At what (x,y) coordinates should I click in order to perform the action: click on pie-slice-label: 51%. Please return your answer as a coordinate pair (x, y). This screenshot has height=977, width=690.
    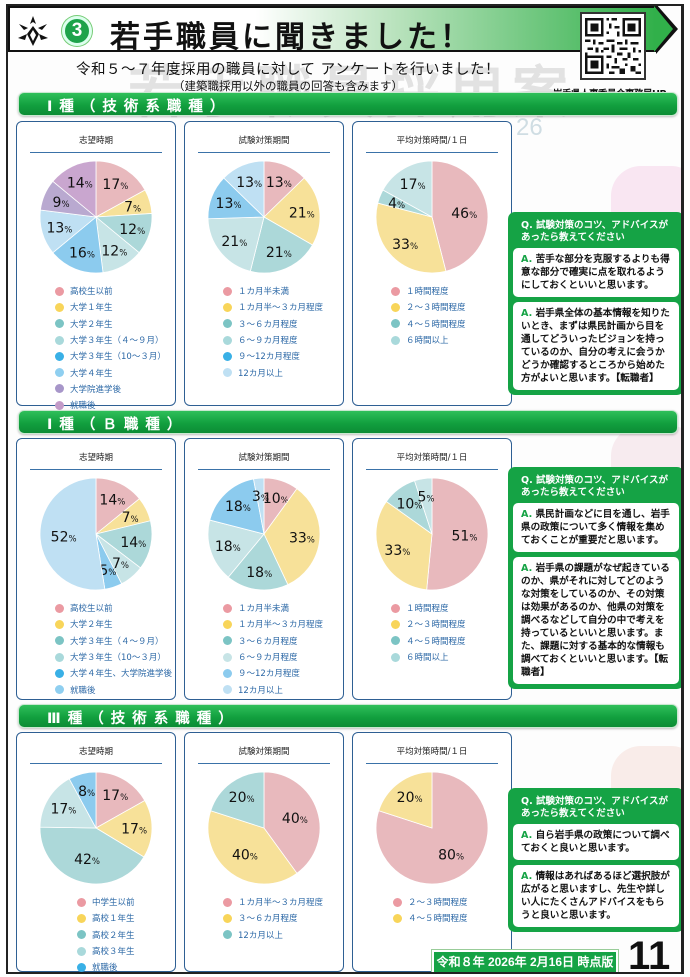
    Looking at the image, I should click on (464, 537).